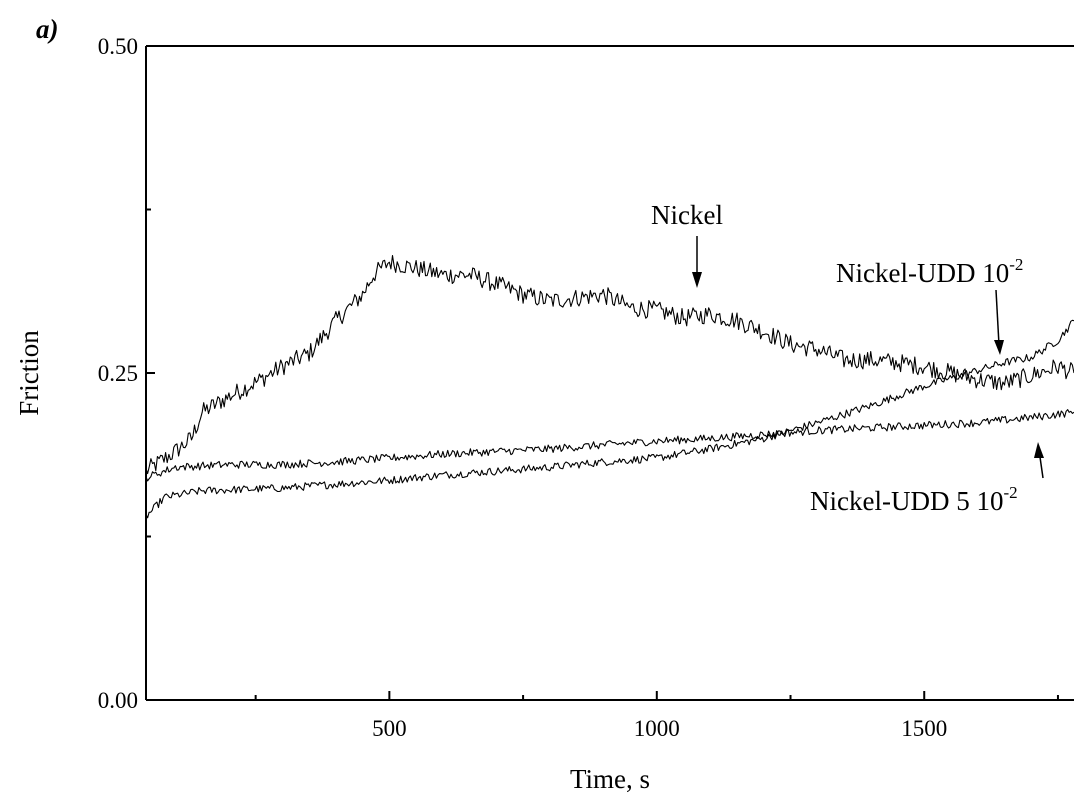 This screenshot has width=1074, height=801. I want to click on x-tick-label: 1500, so click(924, 728).